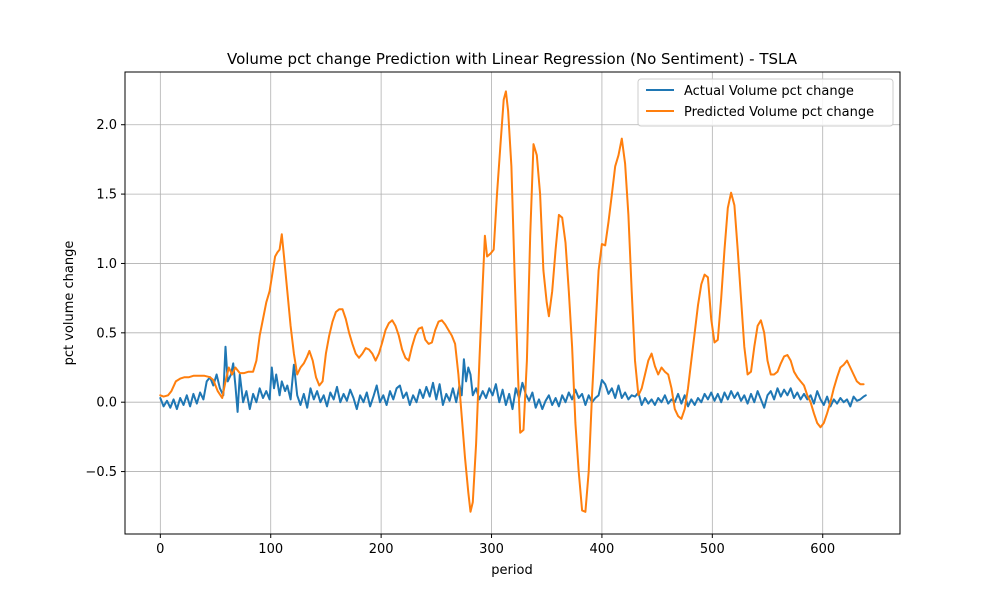 This screenshot has height=600, width=1000. What do you see at coordinates (822, 549) in the screenshot?
I see `x-tick-label: 600` at bounding box center [822, 549].